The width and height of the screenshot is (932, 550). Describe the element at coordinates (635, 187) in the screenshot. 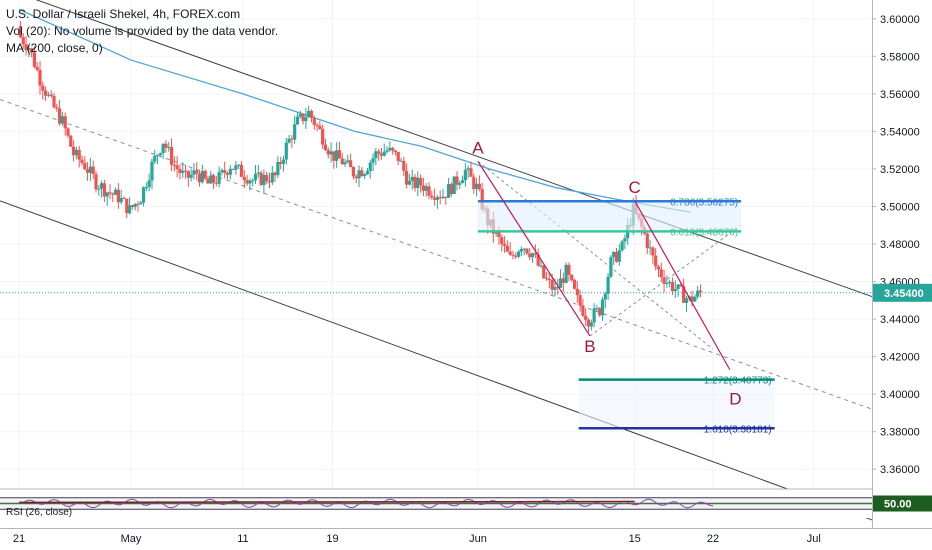

I see `wave-label-c: C` at that location.